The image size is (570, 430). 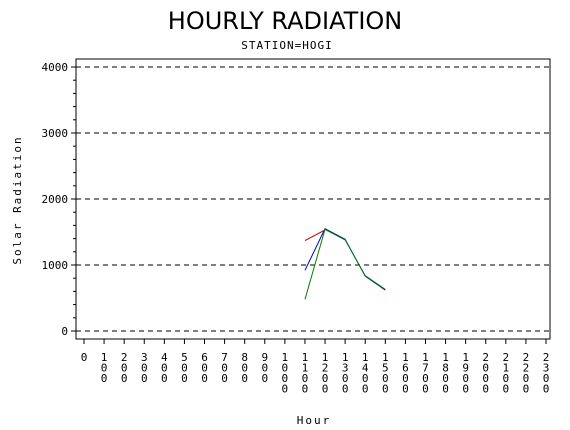 I want to click on series-lines, so click(x=345, y=264).